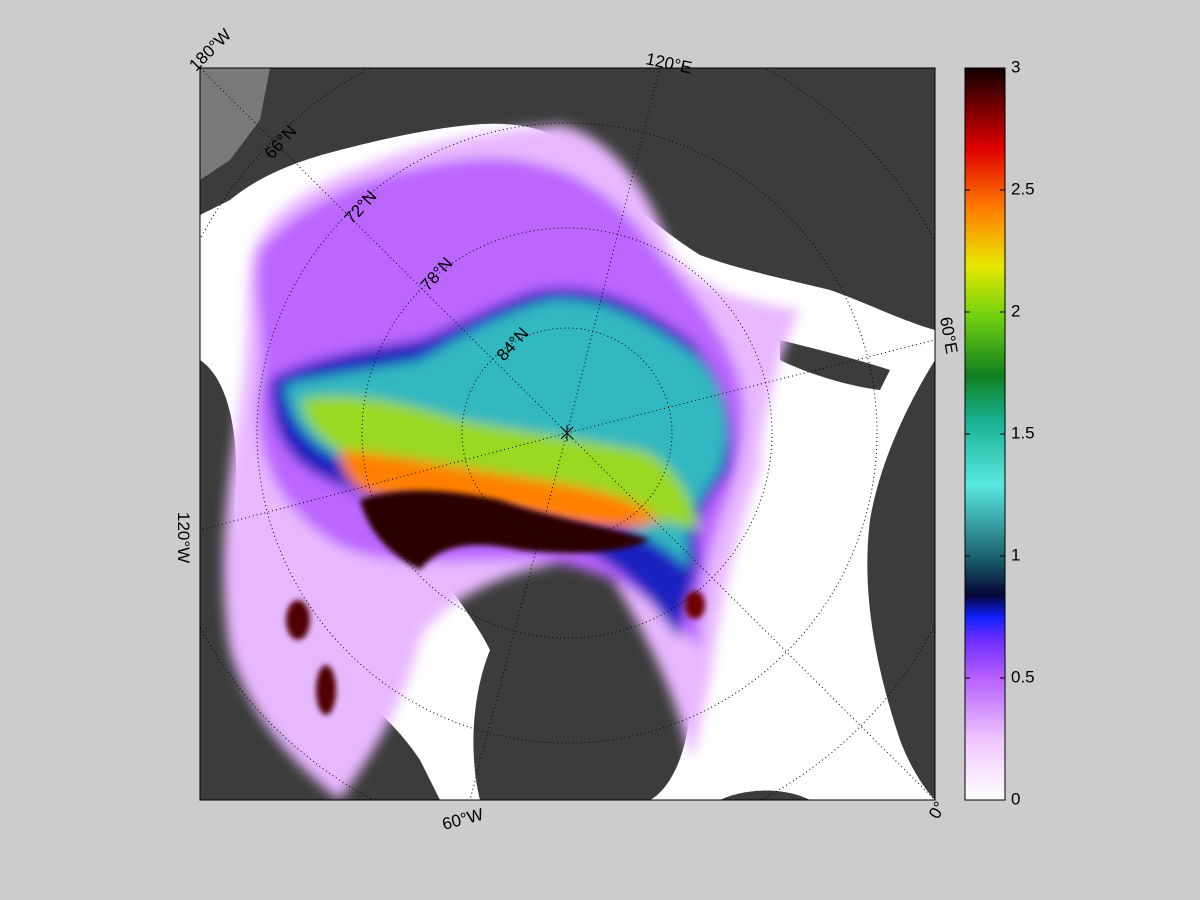 Image resolution: width=1200 pixels, height=900 pixels. What do you see at coordinates (948, 335) in the screenshot?
I see `longitude-label: 60°E` at bounding box center [948, 335].